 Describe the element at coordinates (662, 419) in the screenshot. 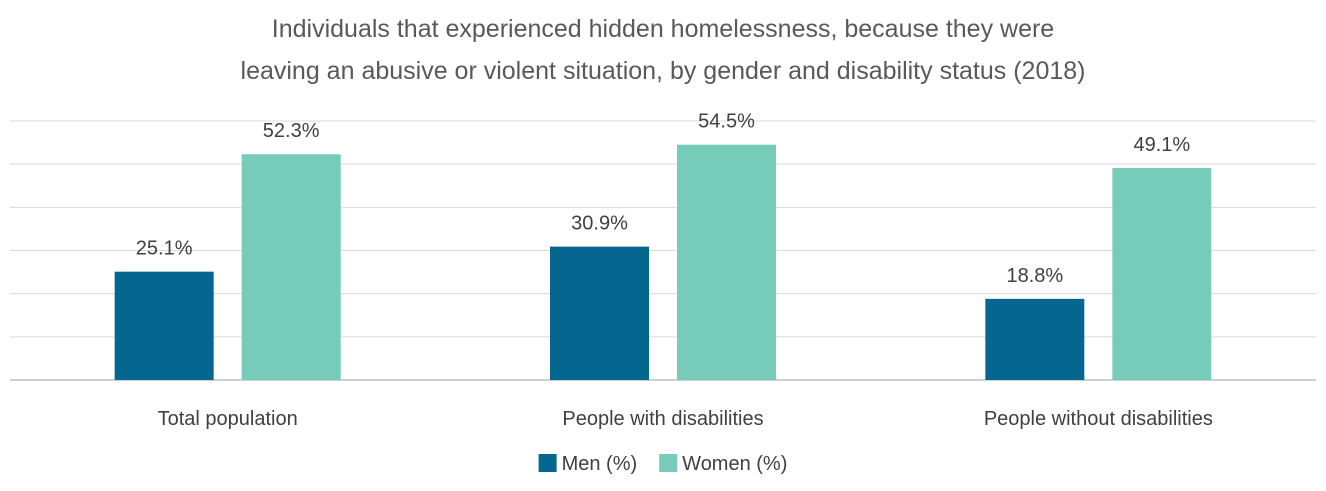

I see `category-label-1: People with disabilities` at that location.